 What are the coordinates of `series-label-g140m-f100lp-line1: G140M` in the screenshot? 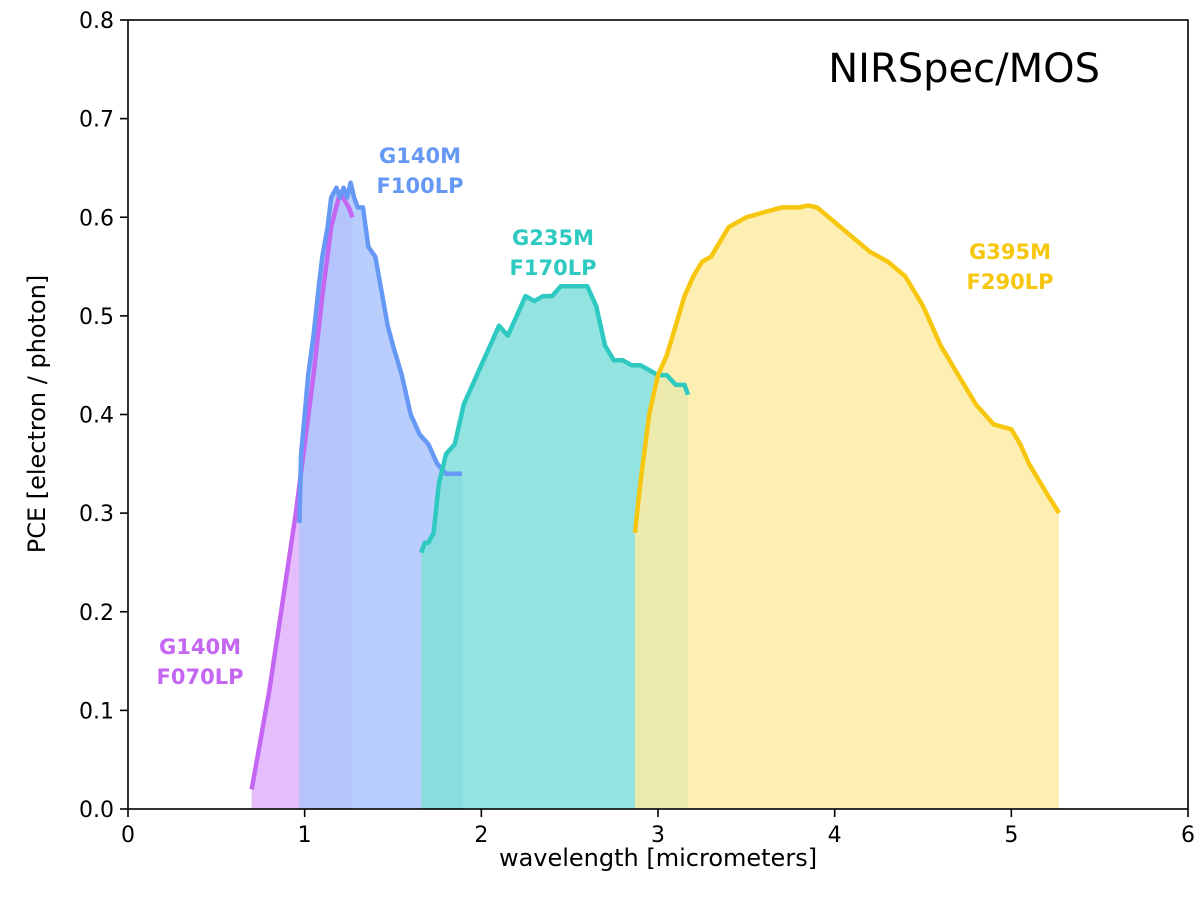 It's located at (420, 156).